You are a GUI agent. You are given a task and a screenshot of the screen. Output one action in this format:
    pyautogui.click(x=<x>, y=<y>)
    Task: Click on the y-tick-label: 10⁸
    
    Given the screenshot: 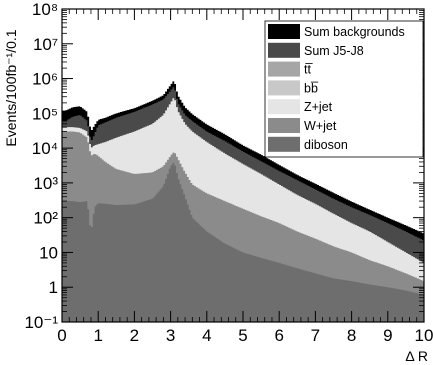 What is the action you would take?
    pyautogui.click(x=45, y=9)
    